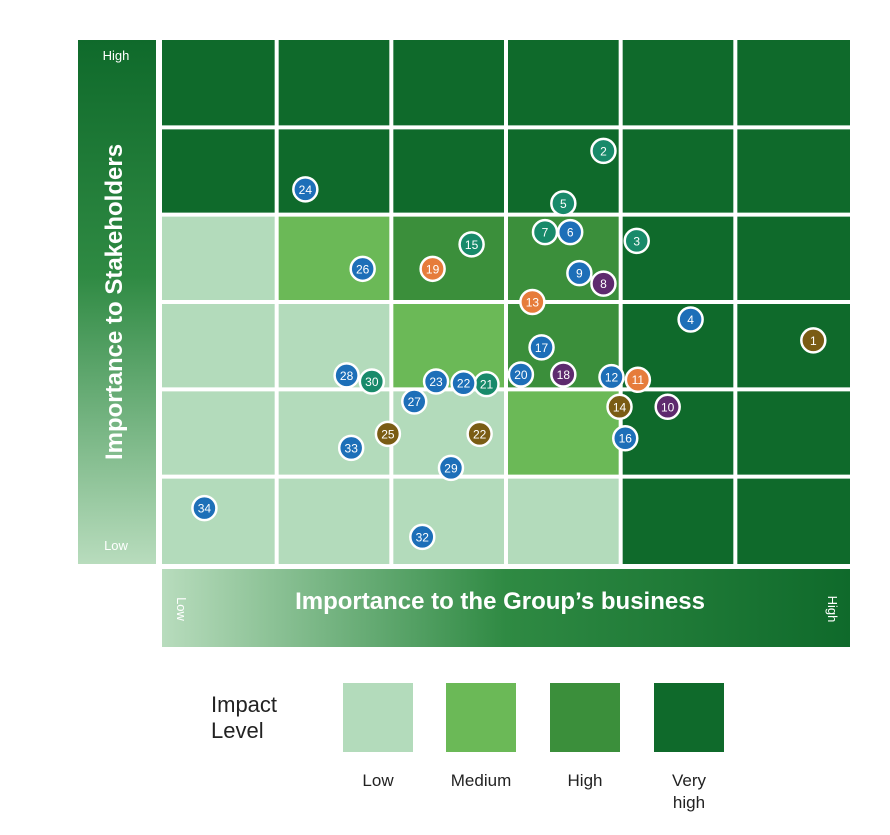 The image size is (890, 835). What do you see at coordinates (832, 609) in the screenshot?
I see `x-tick-high: High` at bounding box center [832, 609].